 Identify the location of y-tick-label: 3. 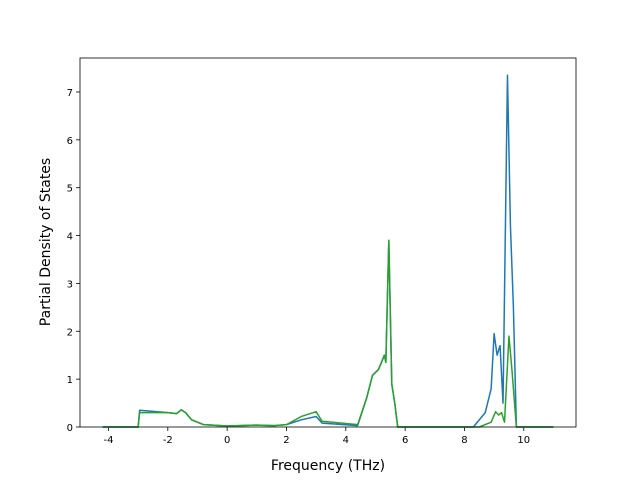
(70, 284).